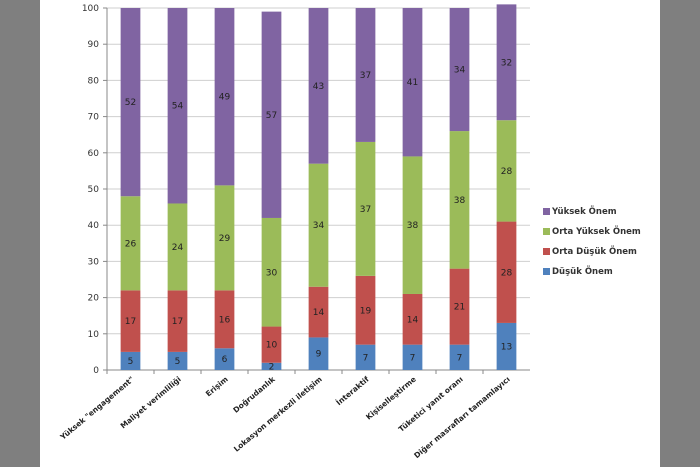 The height and width of the screenshot is (467, 700). I want to click on data-label-orta-y-ksek-nem-6: 38, so click(413, 226).